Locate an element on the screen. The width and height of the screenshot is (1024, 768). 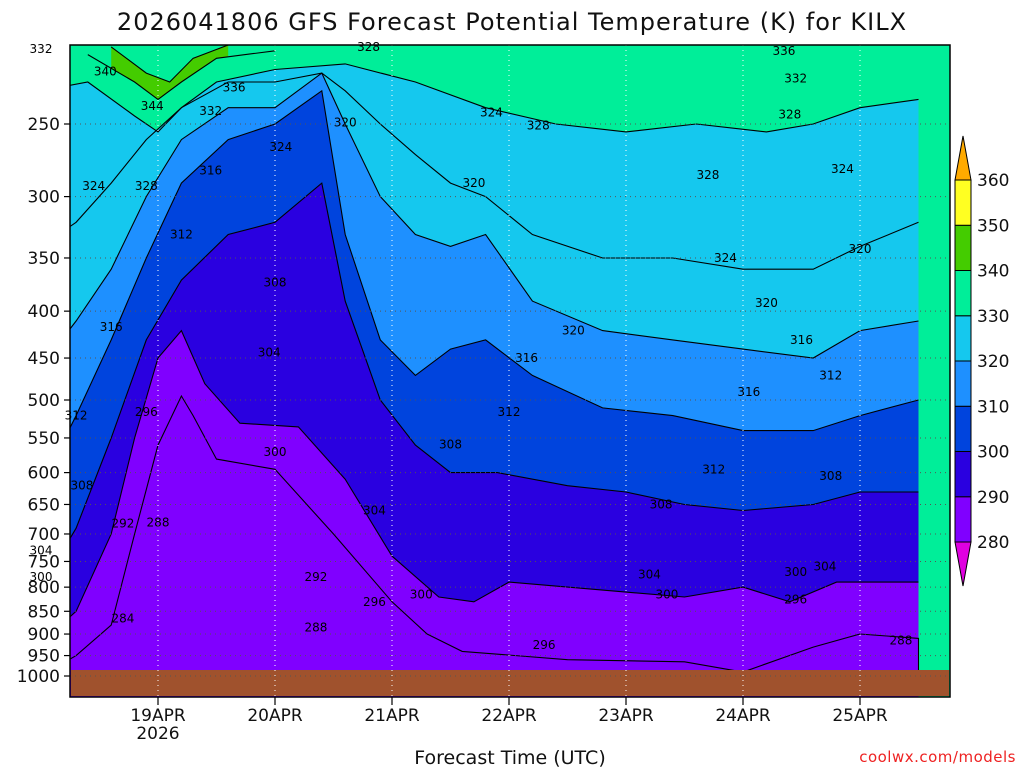
y-tick-label: 750 is located at coordinates (44, 562).